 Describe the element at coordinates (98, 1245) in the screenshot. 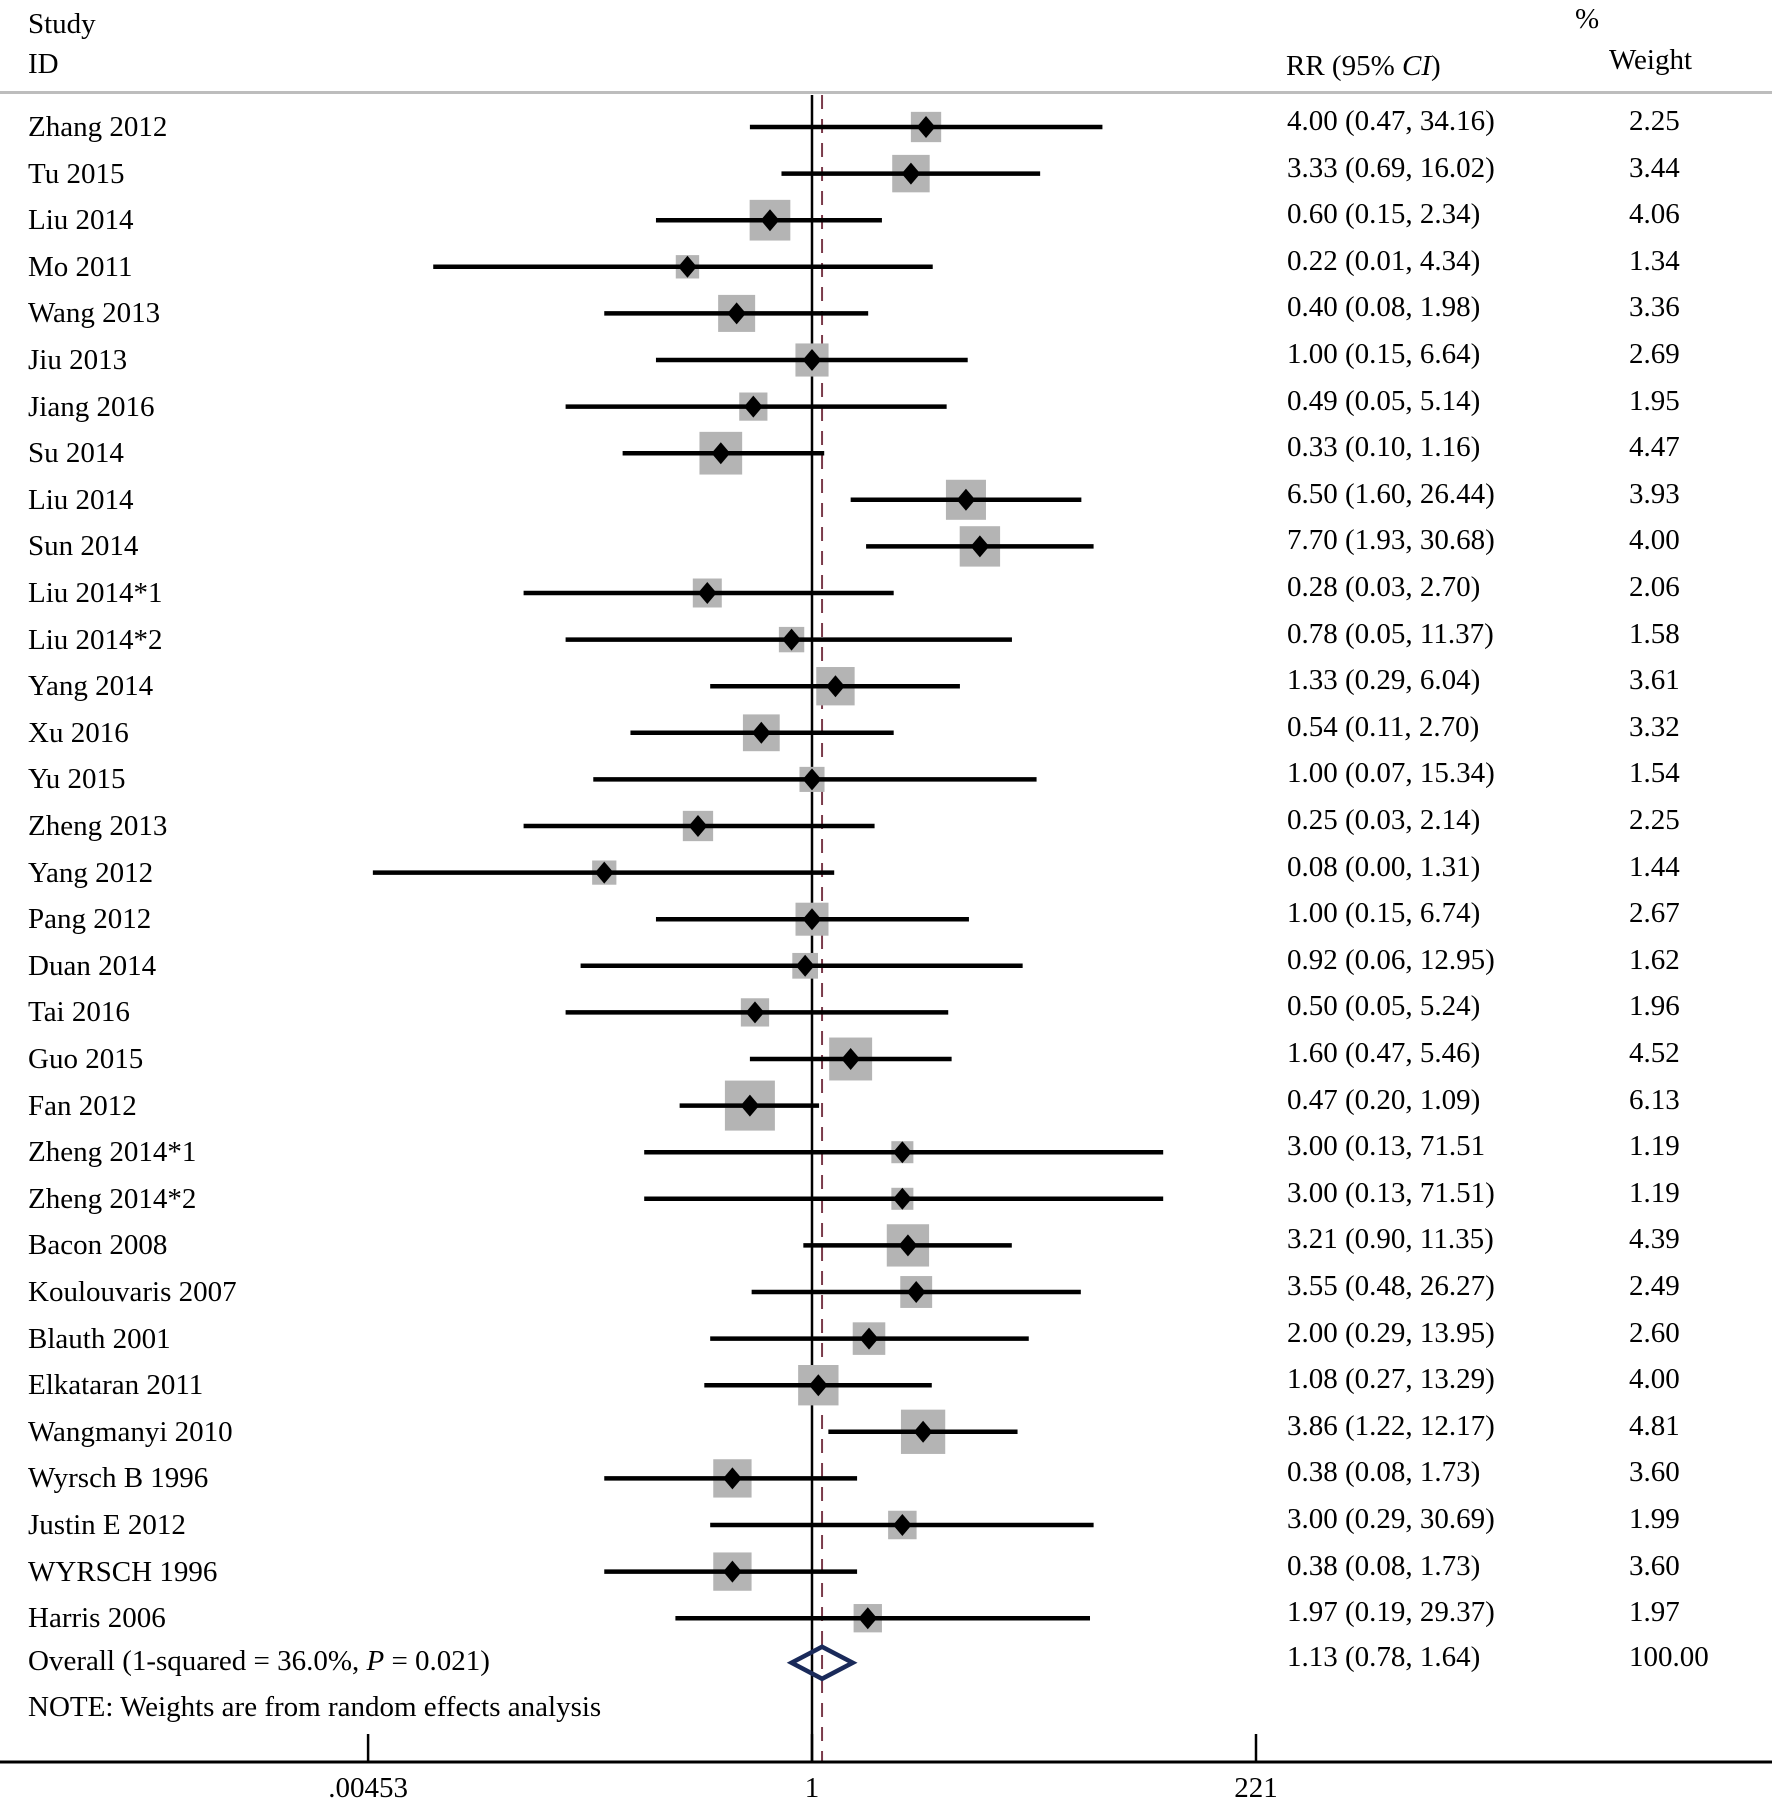

I see `study-label: Bacon 2008` at that location.